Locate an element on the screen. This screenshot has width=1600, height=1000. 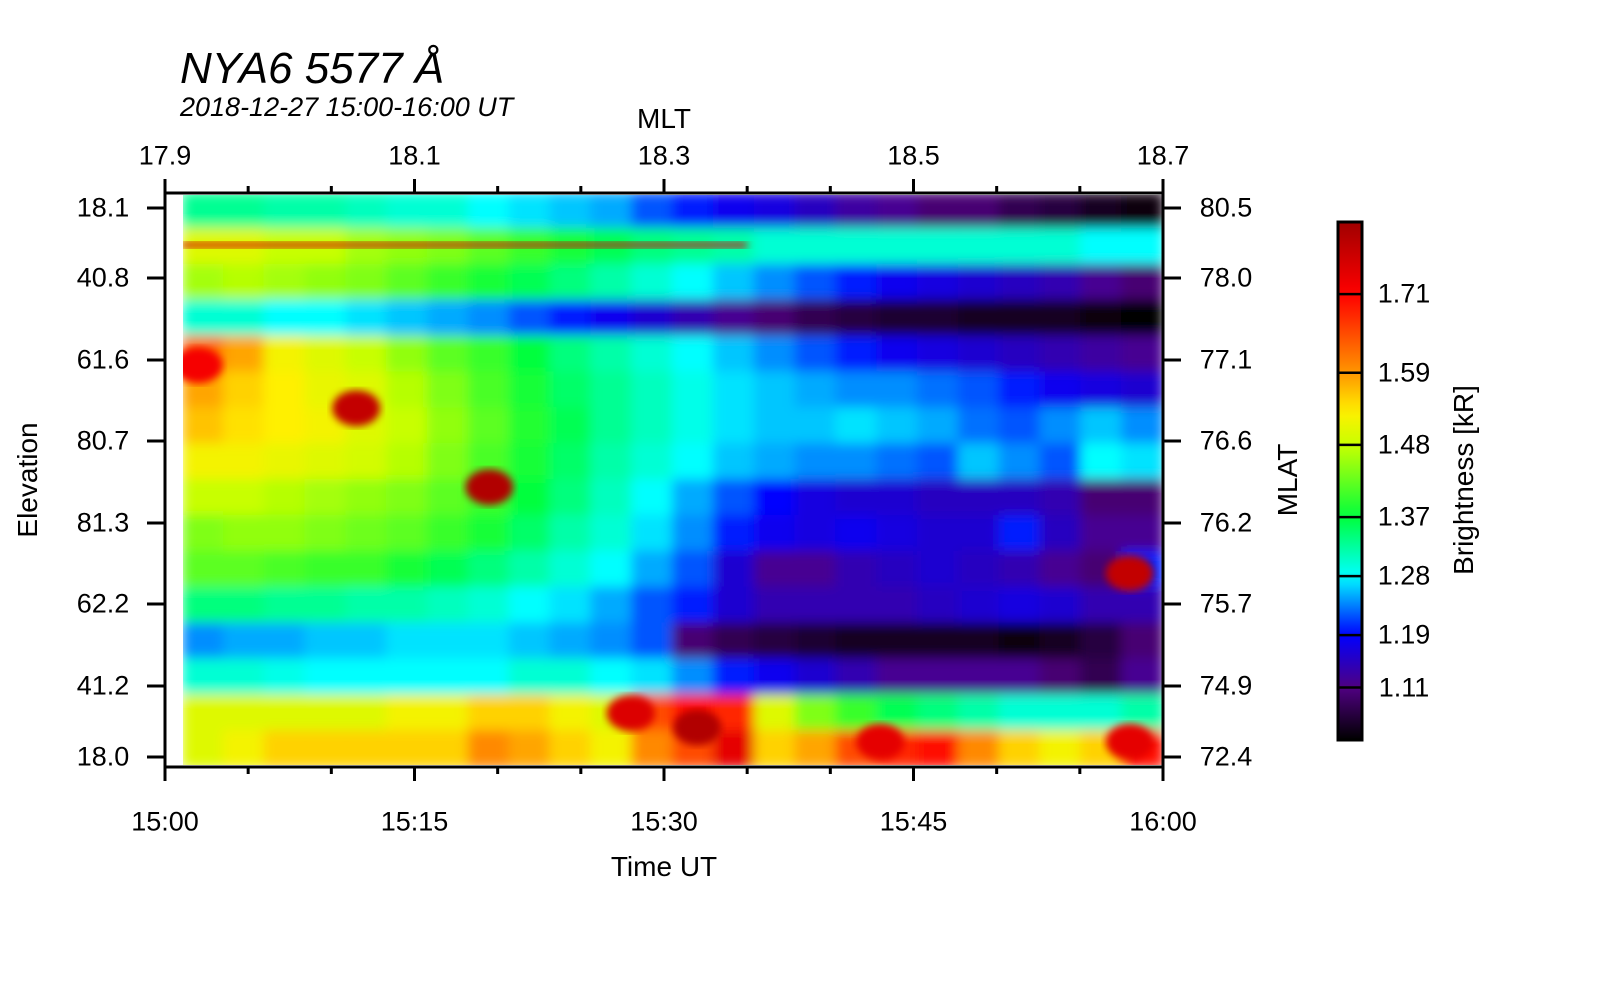
colorbar-tick-label: 1.59 is located at coordinates (1404, 372).